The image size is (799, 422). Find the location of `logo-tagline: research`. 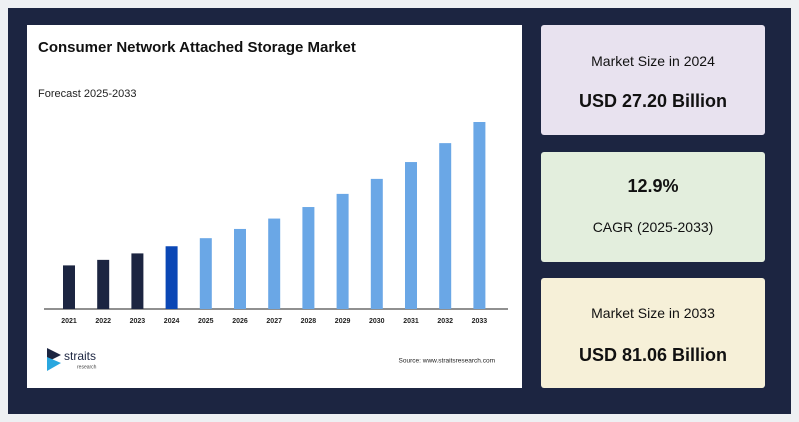

logo-tagline: research is located at coordinates (87, 367).